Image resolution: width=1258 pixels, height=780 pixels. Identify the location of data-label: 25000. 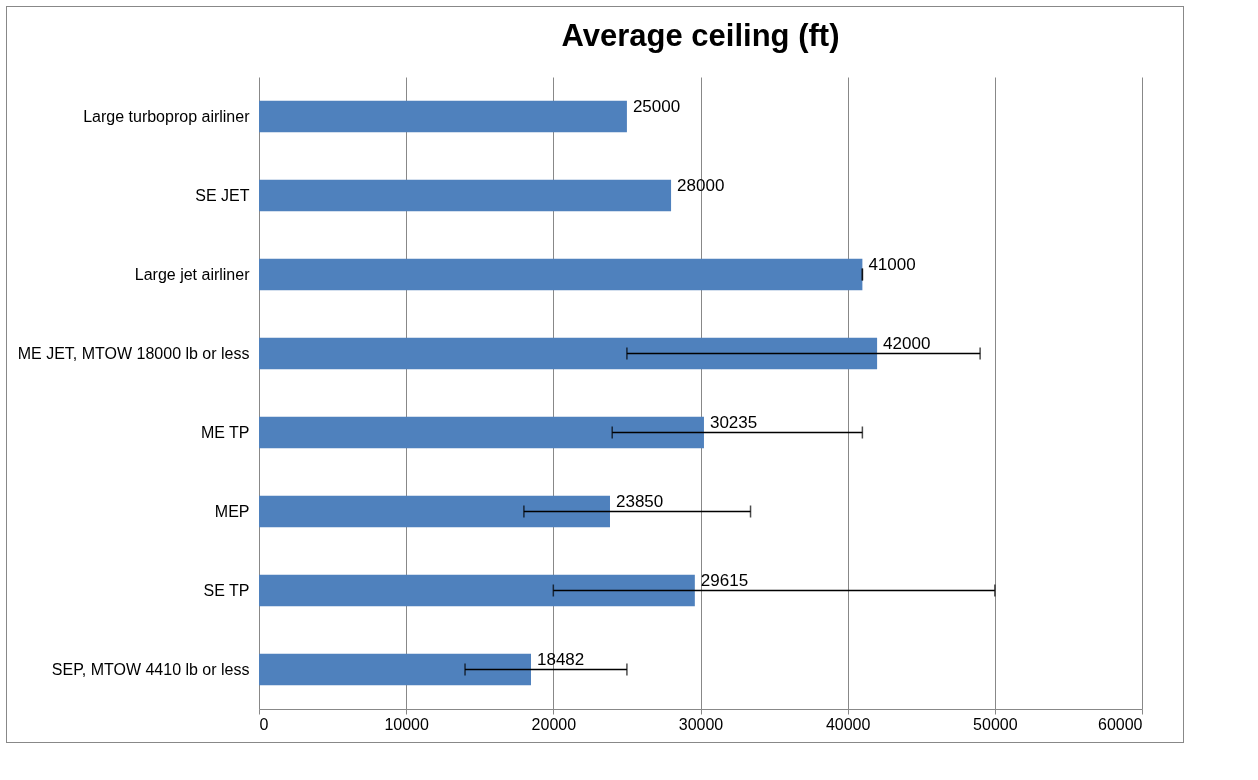
(656, 106).